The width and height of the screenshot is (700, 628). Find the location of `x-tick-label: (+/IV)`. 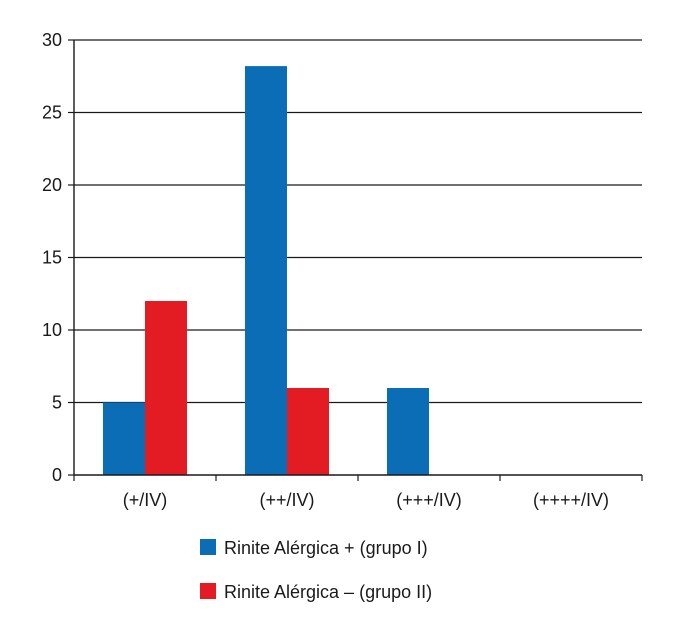

x-tick-label: (+/IV) is located at coordinates (145, 500).